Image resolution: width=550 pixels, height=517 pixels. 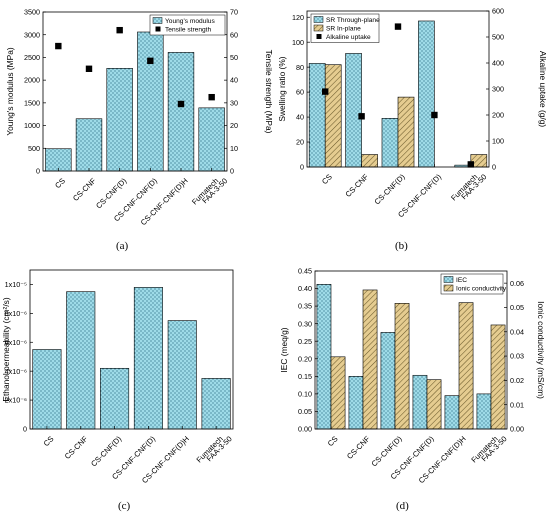 What do you see at coordinates (387, 451) in the screenshot?
I see `xtick-label-d-2-0: CS-CNF(D)` at bounding box center [387, 451].